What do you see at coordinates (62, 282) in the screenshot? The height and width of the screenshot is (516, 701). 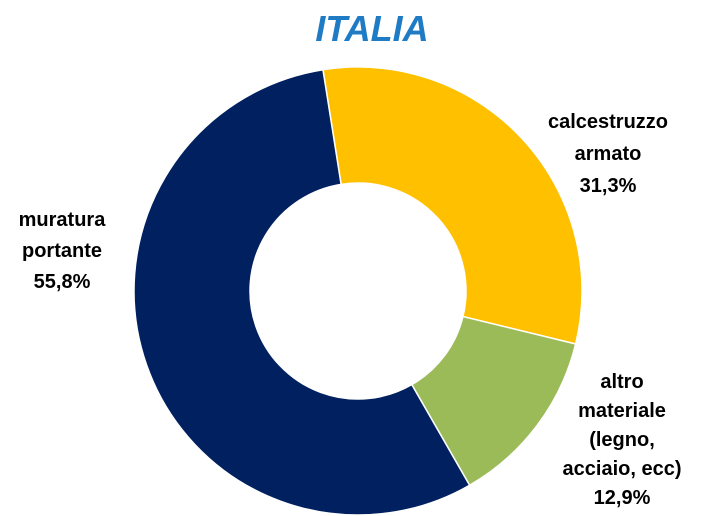 I see `value-label: 55,8%` at bounding box center [62, 282].